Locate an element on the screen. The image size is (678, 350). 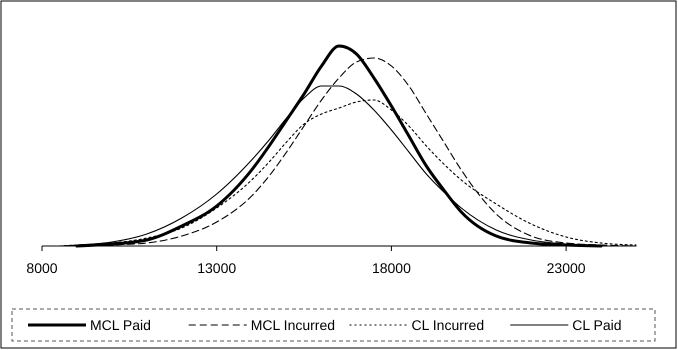
x-tick-label: 23000 is located at coordinates (566, 268).